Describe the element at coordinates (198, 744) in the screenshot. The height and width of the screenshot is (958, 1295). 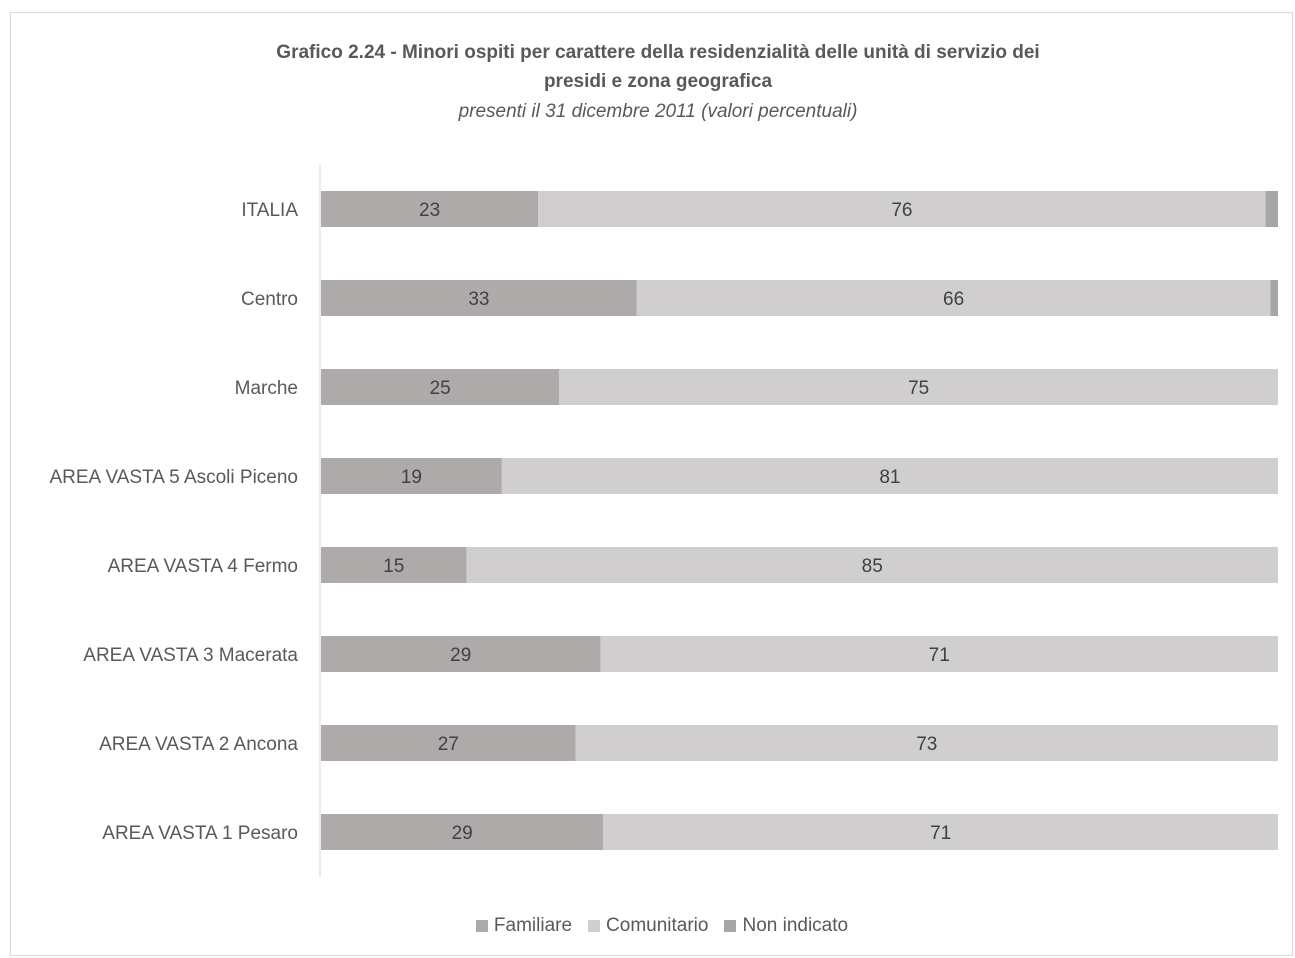
I see `category-label: AREA VASTA 2 Ancona` at that location.